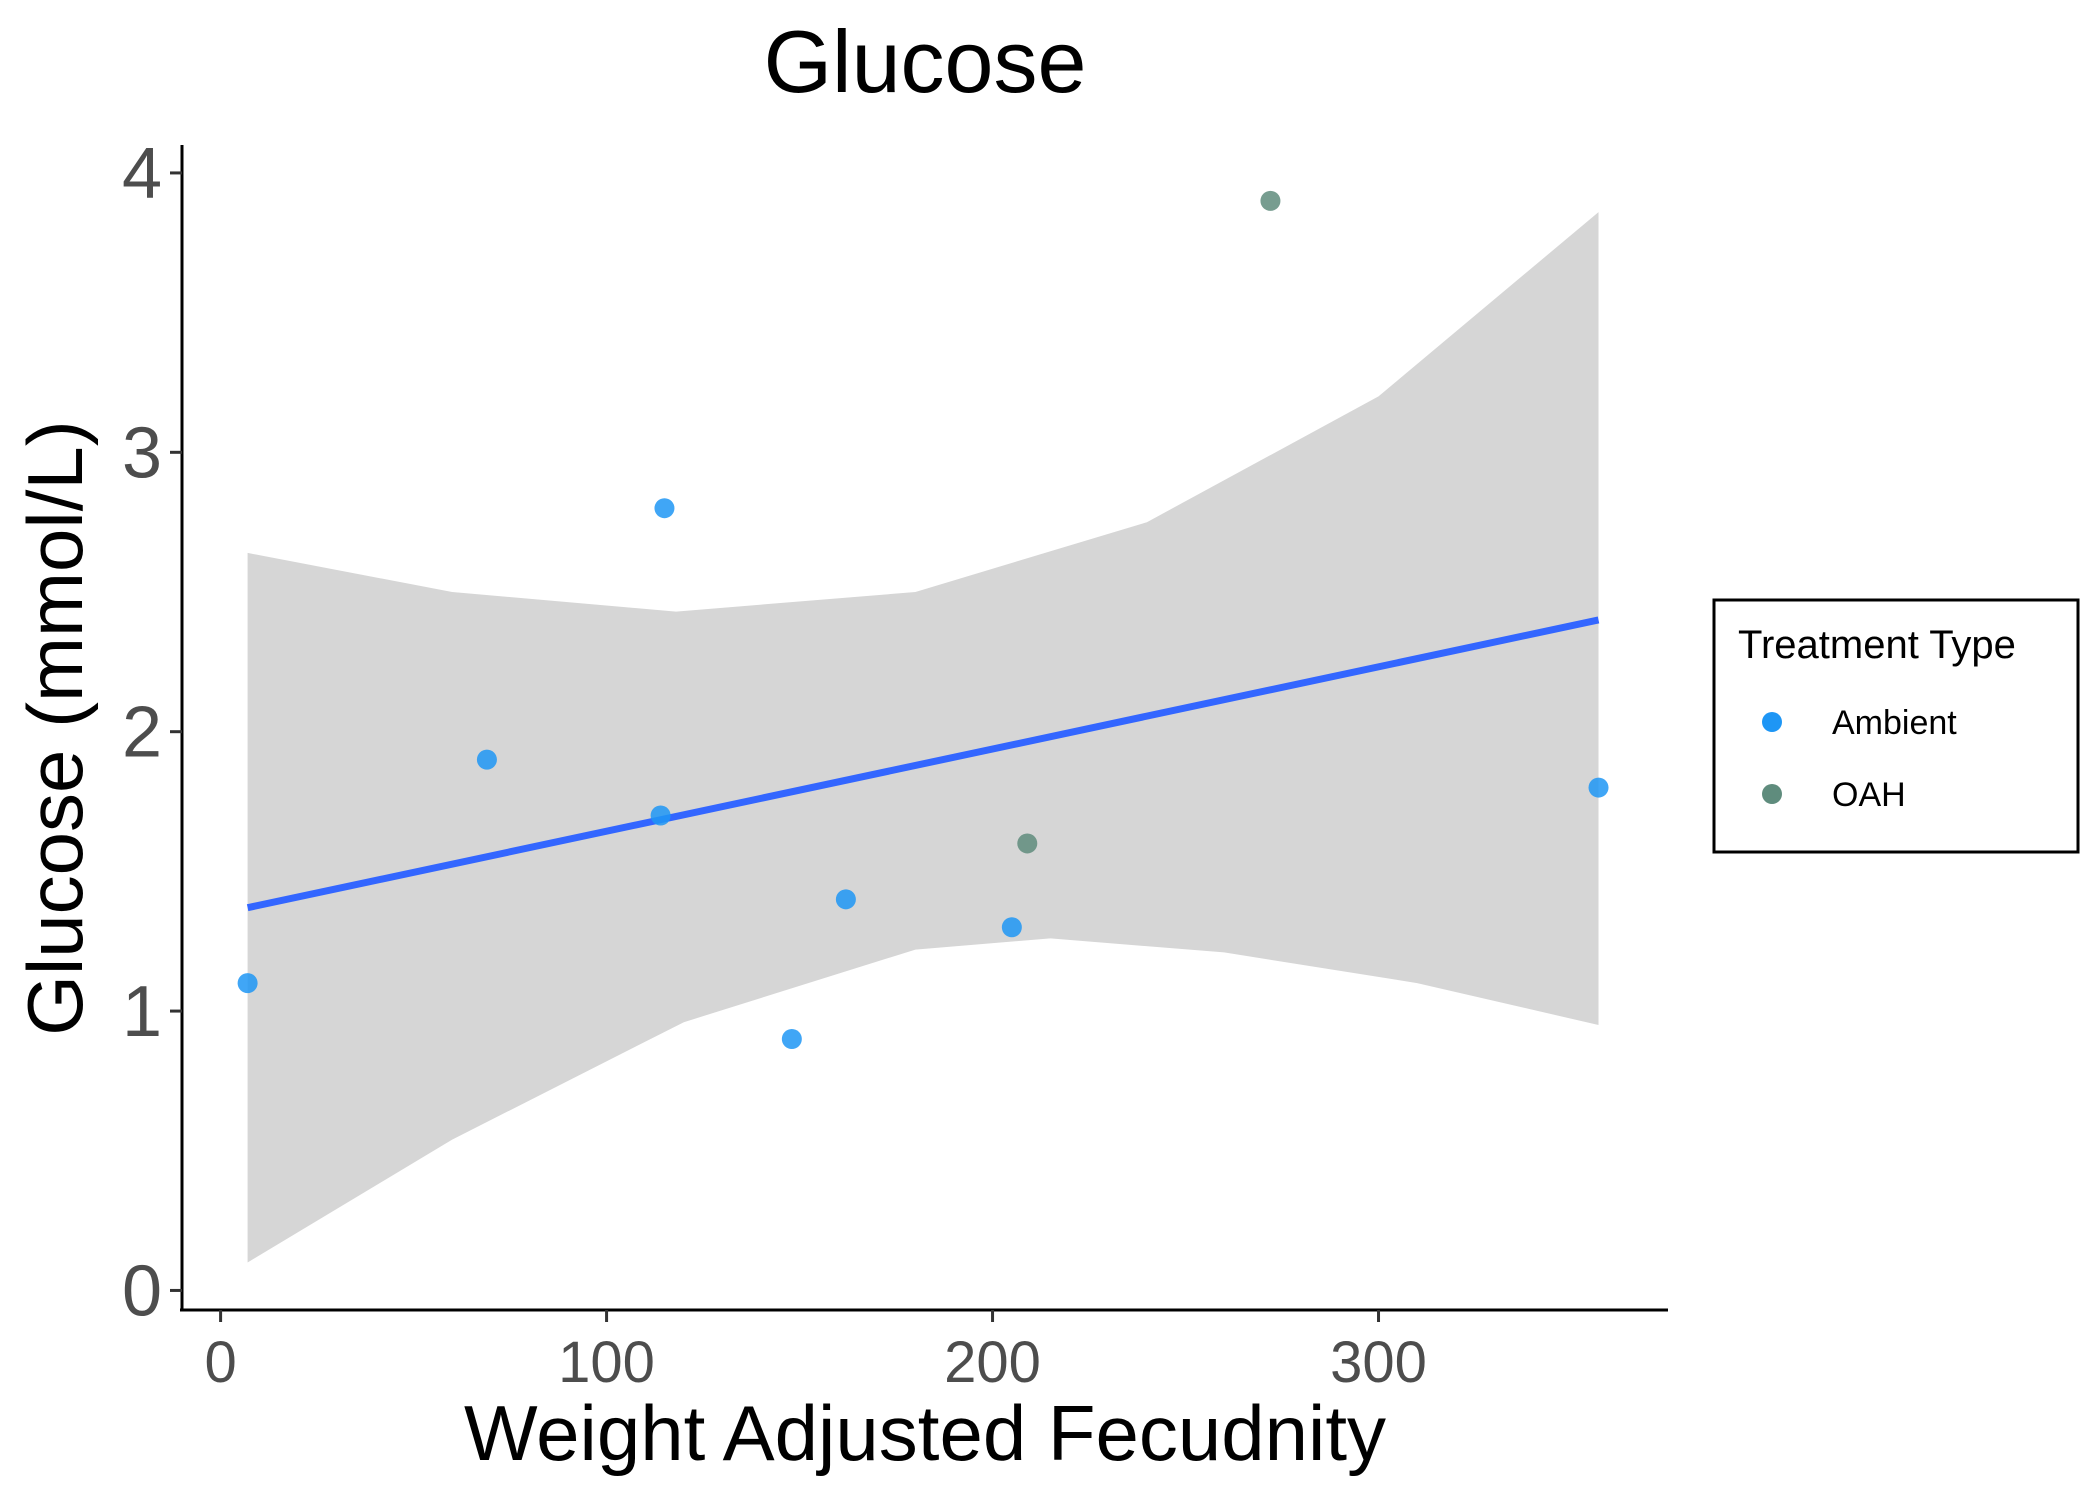 The image size is (2100, 1499). I want to click on x-tick-label: 200, so click(992, 1362).